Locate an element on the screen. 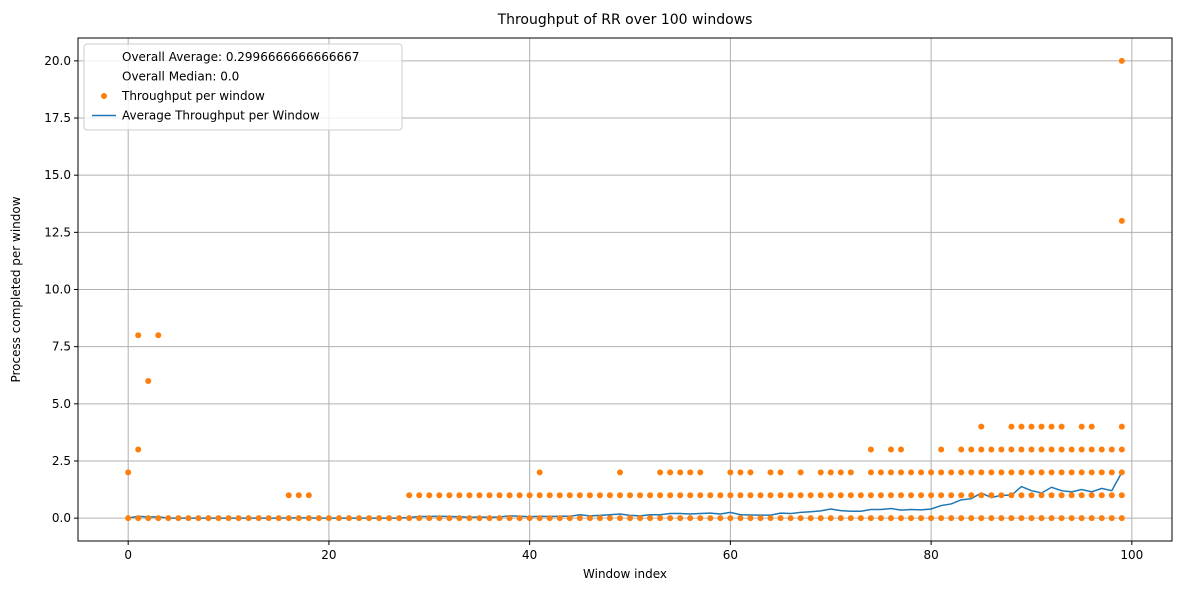  y-tick-label: 17.5 is located at coordinates (57, 118).